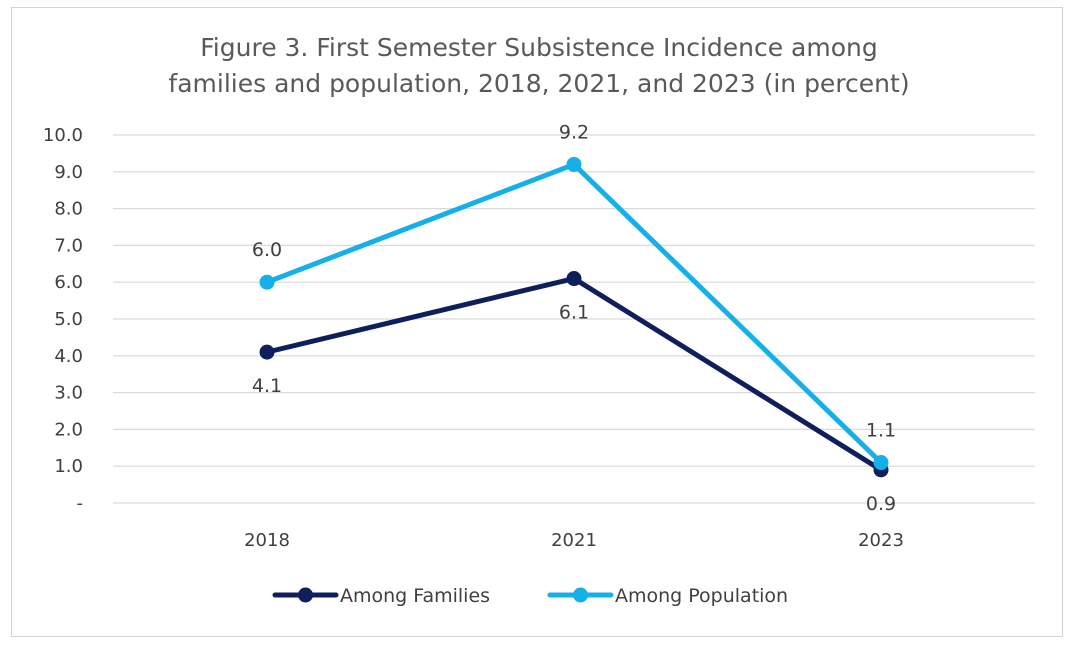  I want to click on legend-label: Among Population, so click(701, 596).